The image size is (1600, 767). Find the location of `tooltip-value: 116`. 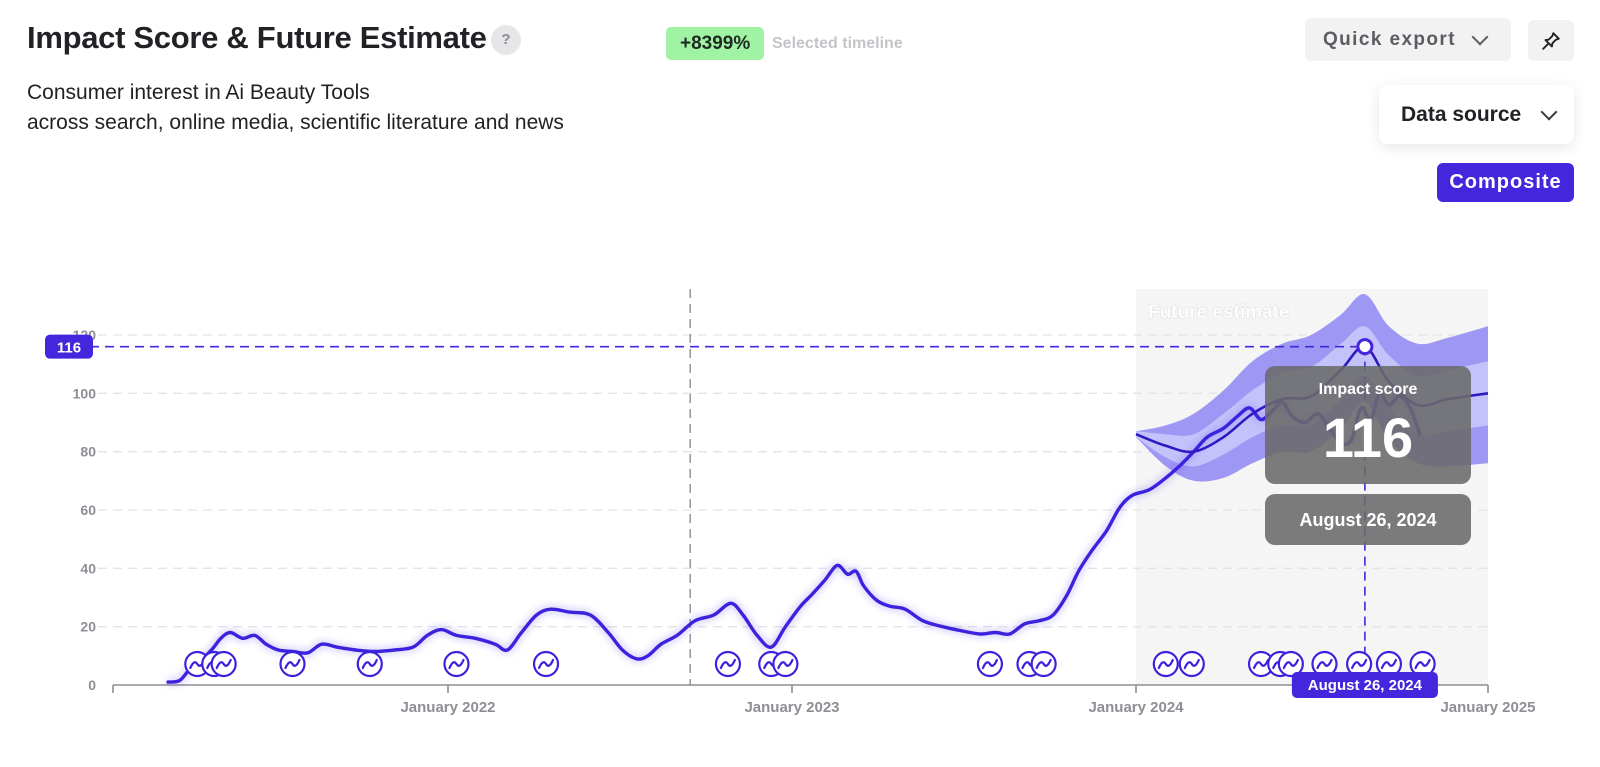

tooltip-value: 116 is located at coordinates (1368, 437).